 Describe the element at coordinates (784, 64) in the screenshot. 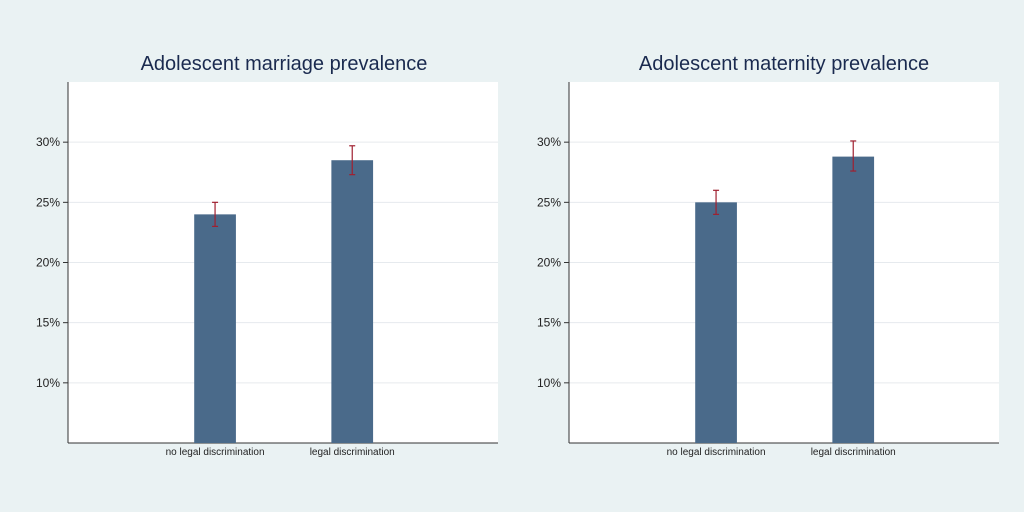

I see `chart-title: Adolescent maternity prevalence` at that location.